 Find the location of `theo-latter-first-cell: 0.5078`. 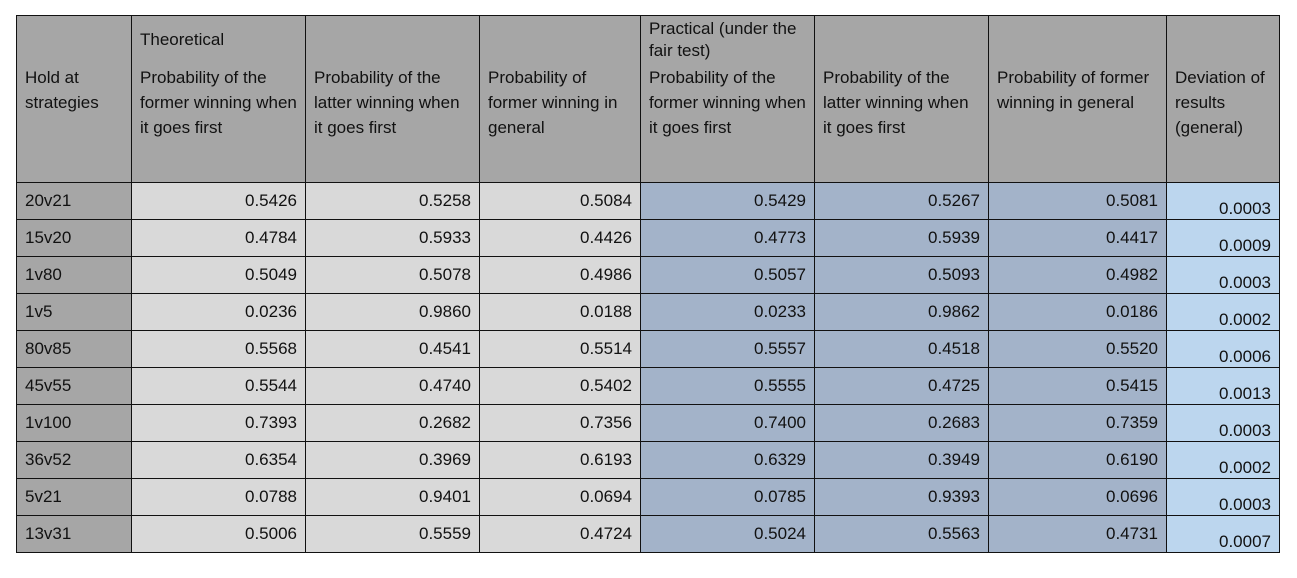

theo-latter-first-cell: 0.5078 is located at coordinates (392, 275).